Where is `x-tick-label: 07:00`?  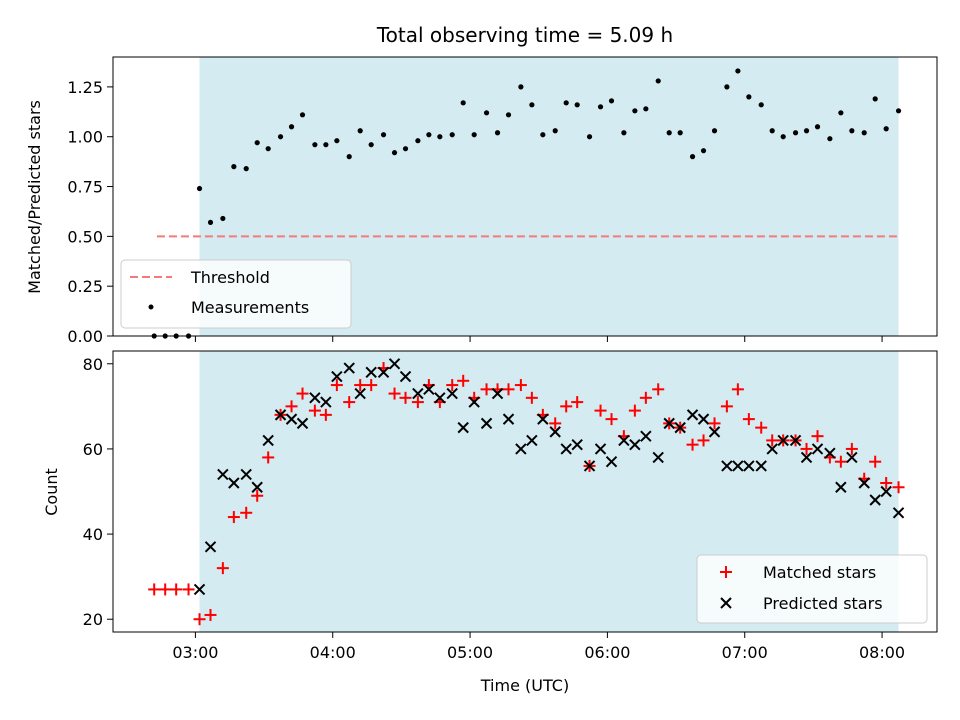
x-tick-label: 07:00 is located at coordinates (745, 652).